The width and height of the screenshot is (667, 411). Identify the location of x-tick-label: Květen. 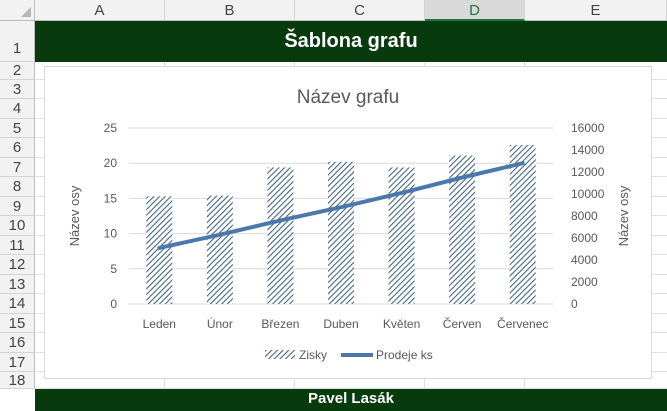
(401, 324).